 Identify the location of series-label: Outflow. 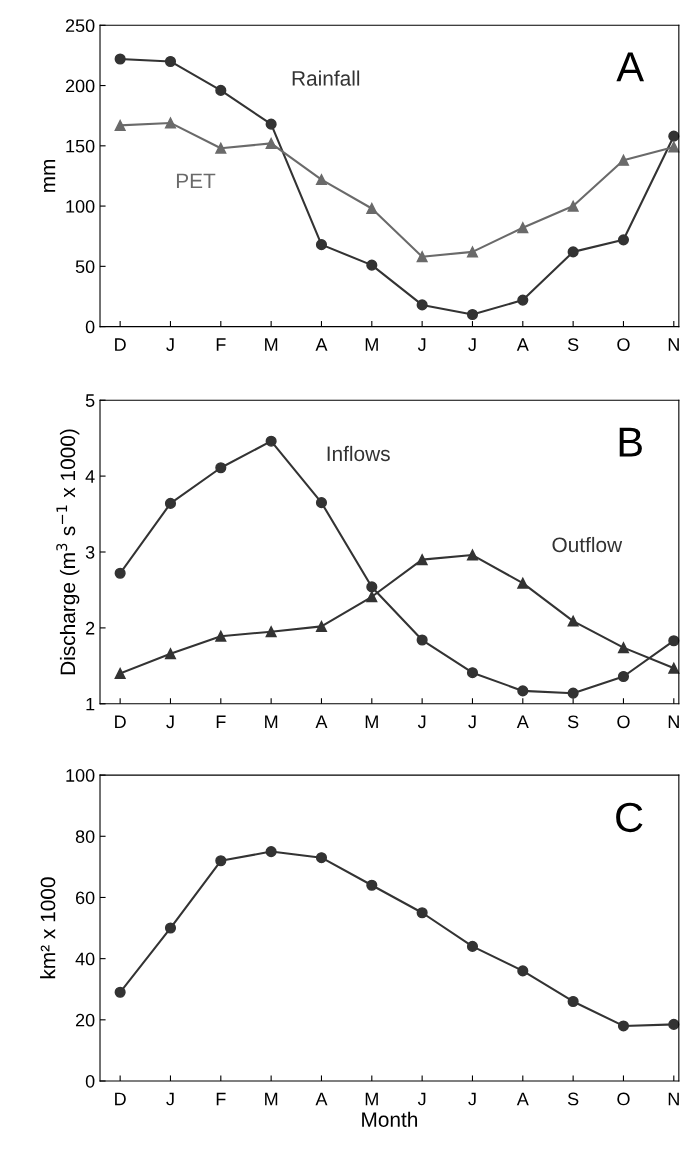
(587, 544).